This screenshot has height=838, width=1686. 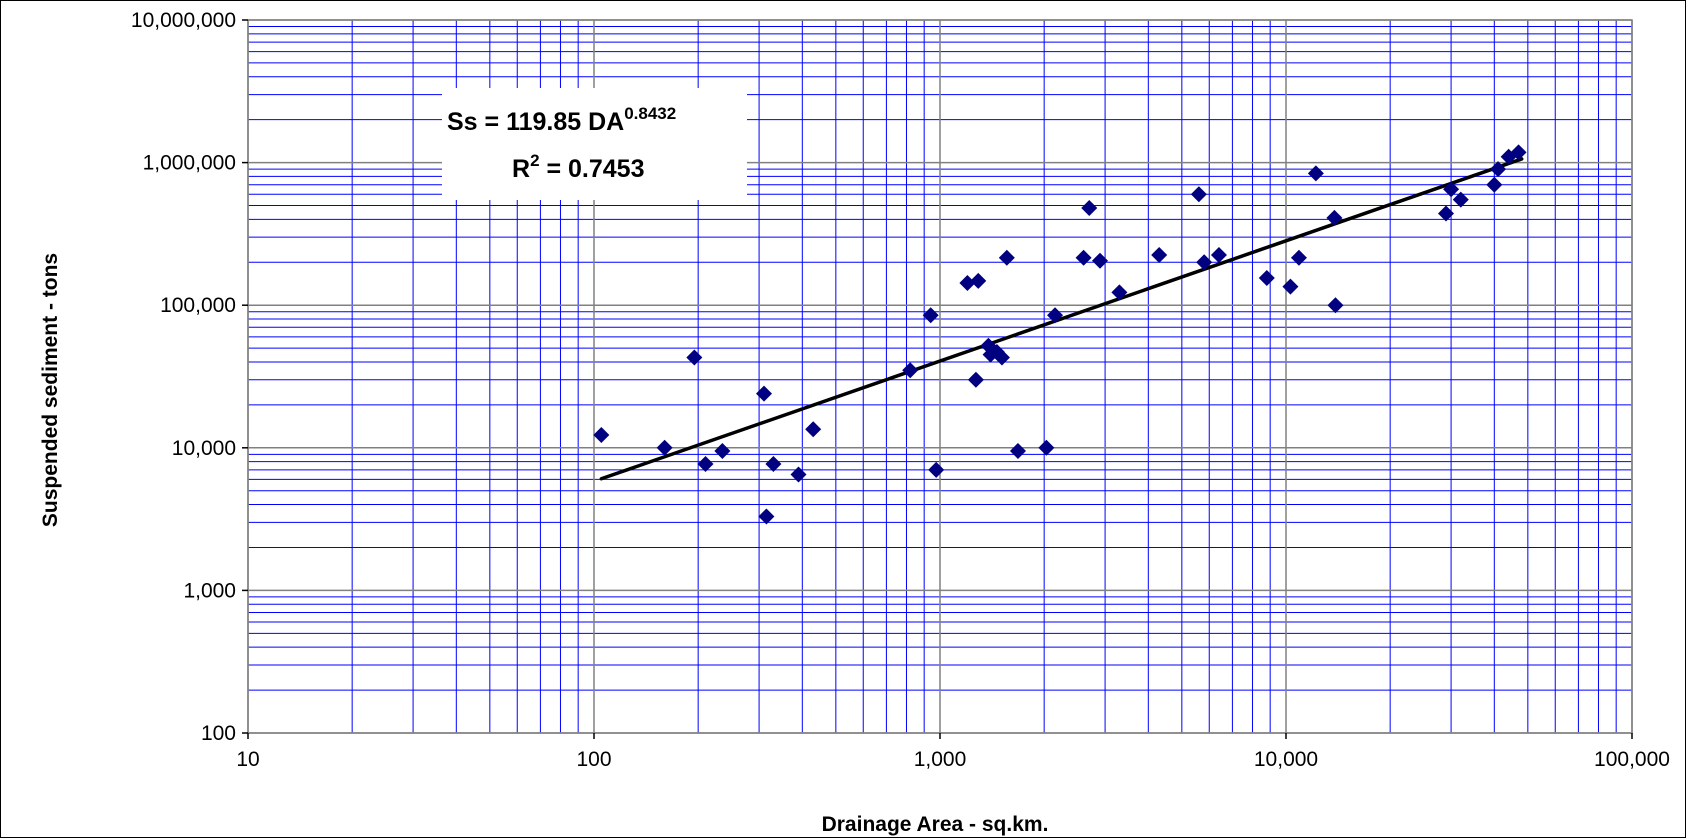 I want to click on x-tick-label: 100,000, so click(x=1632, y=759).